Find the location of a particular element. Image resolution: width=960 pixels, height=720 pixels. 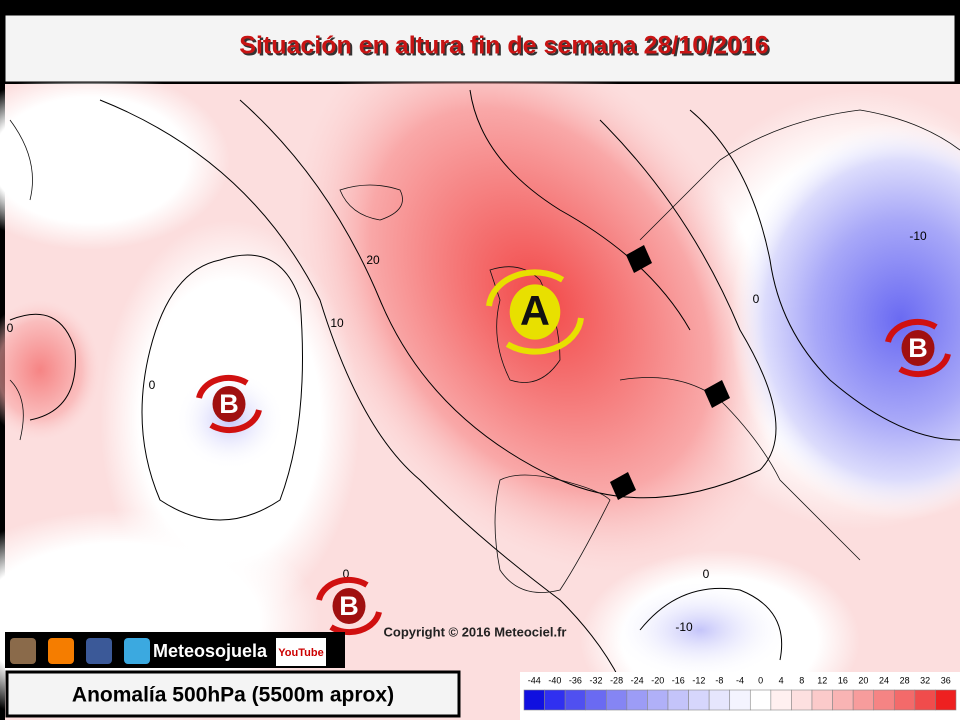

youtube-icon is located at coordinates (301, 652).